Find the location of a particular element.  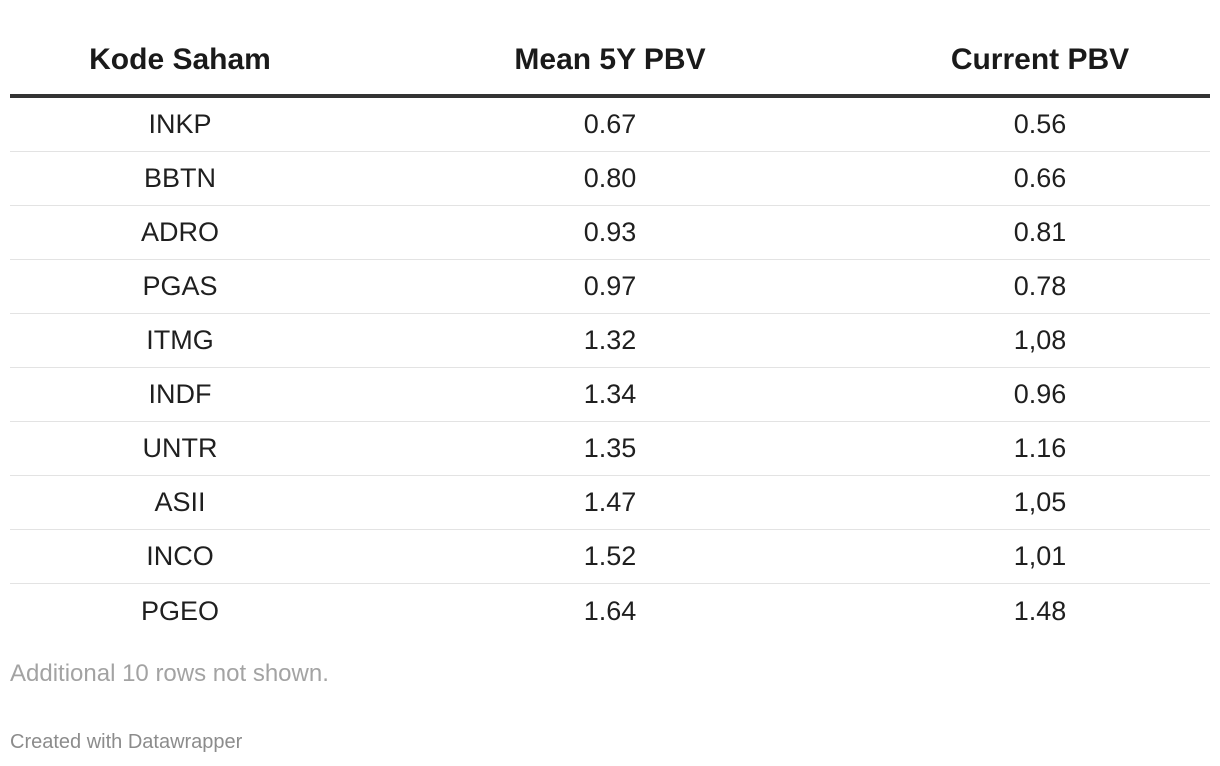

cell-current-pbv: 0.78 is located at coordinates (1040, 286).